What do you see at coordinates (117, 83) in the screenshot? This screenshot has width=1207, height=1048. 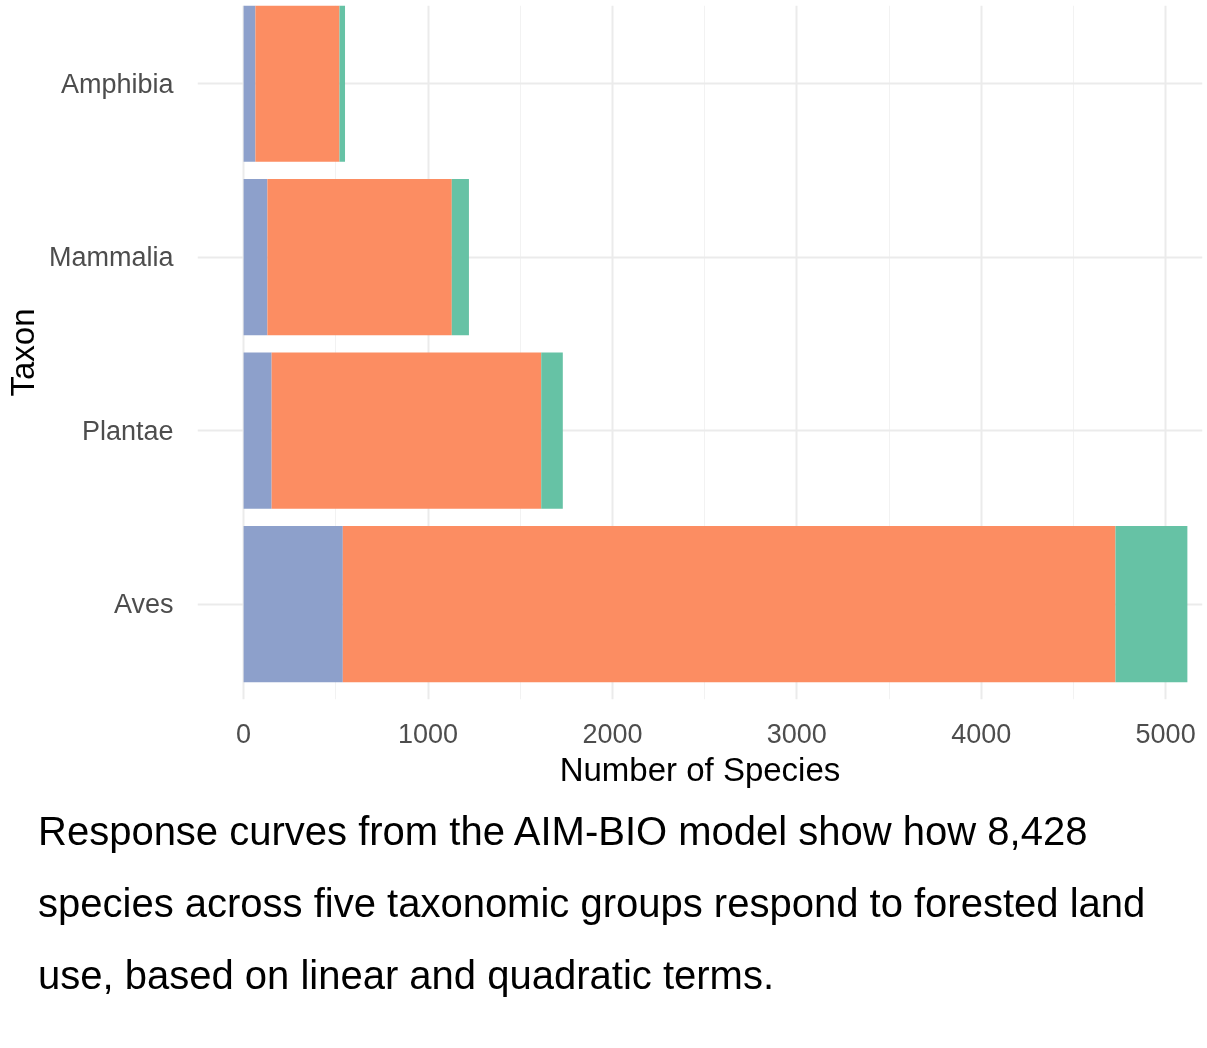 I see `y-tick-label: Amphibia` at bounding box center [117, 83].